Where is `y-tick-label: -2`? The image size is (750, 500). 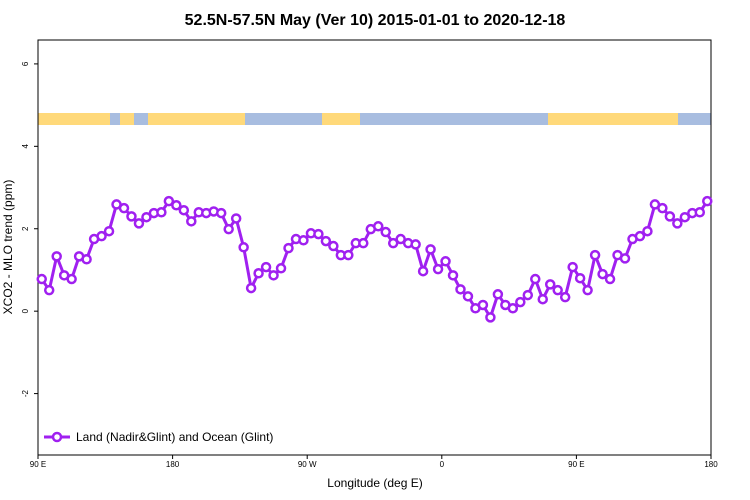
y-tick-label: -2 is located at coordinates (25, 393).